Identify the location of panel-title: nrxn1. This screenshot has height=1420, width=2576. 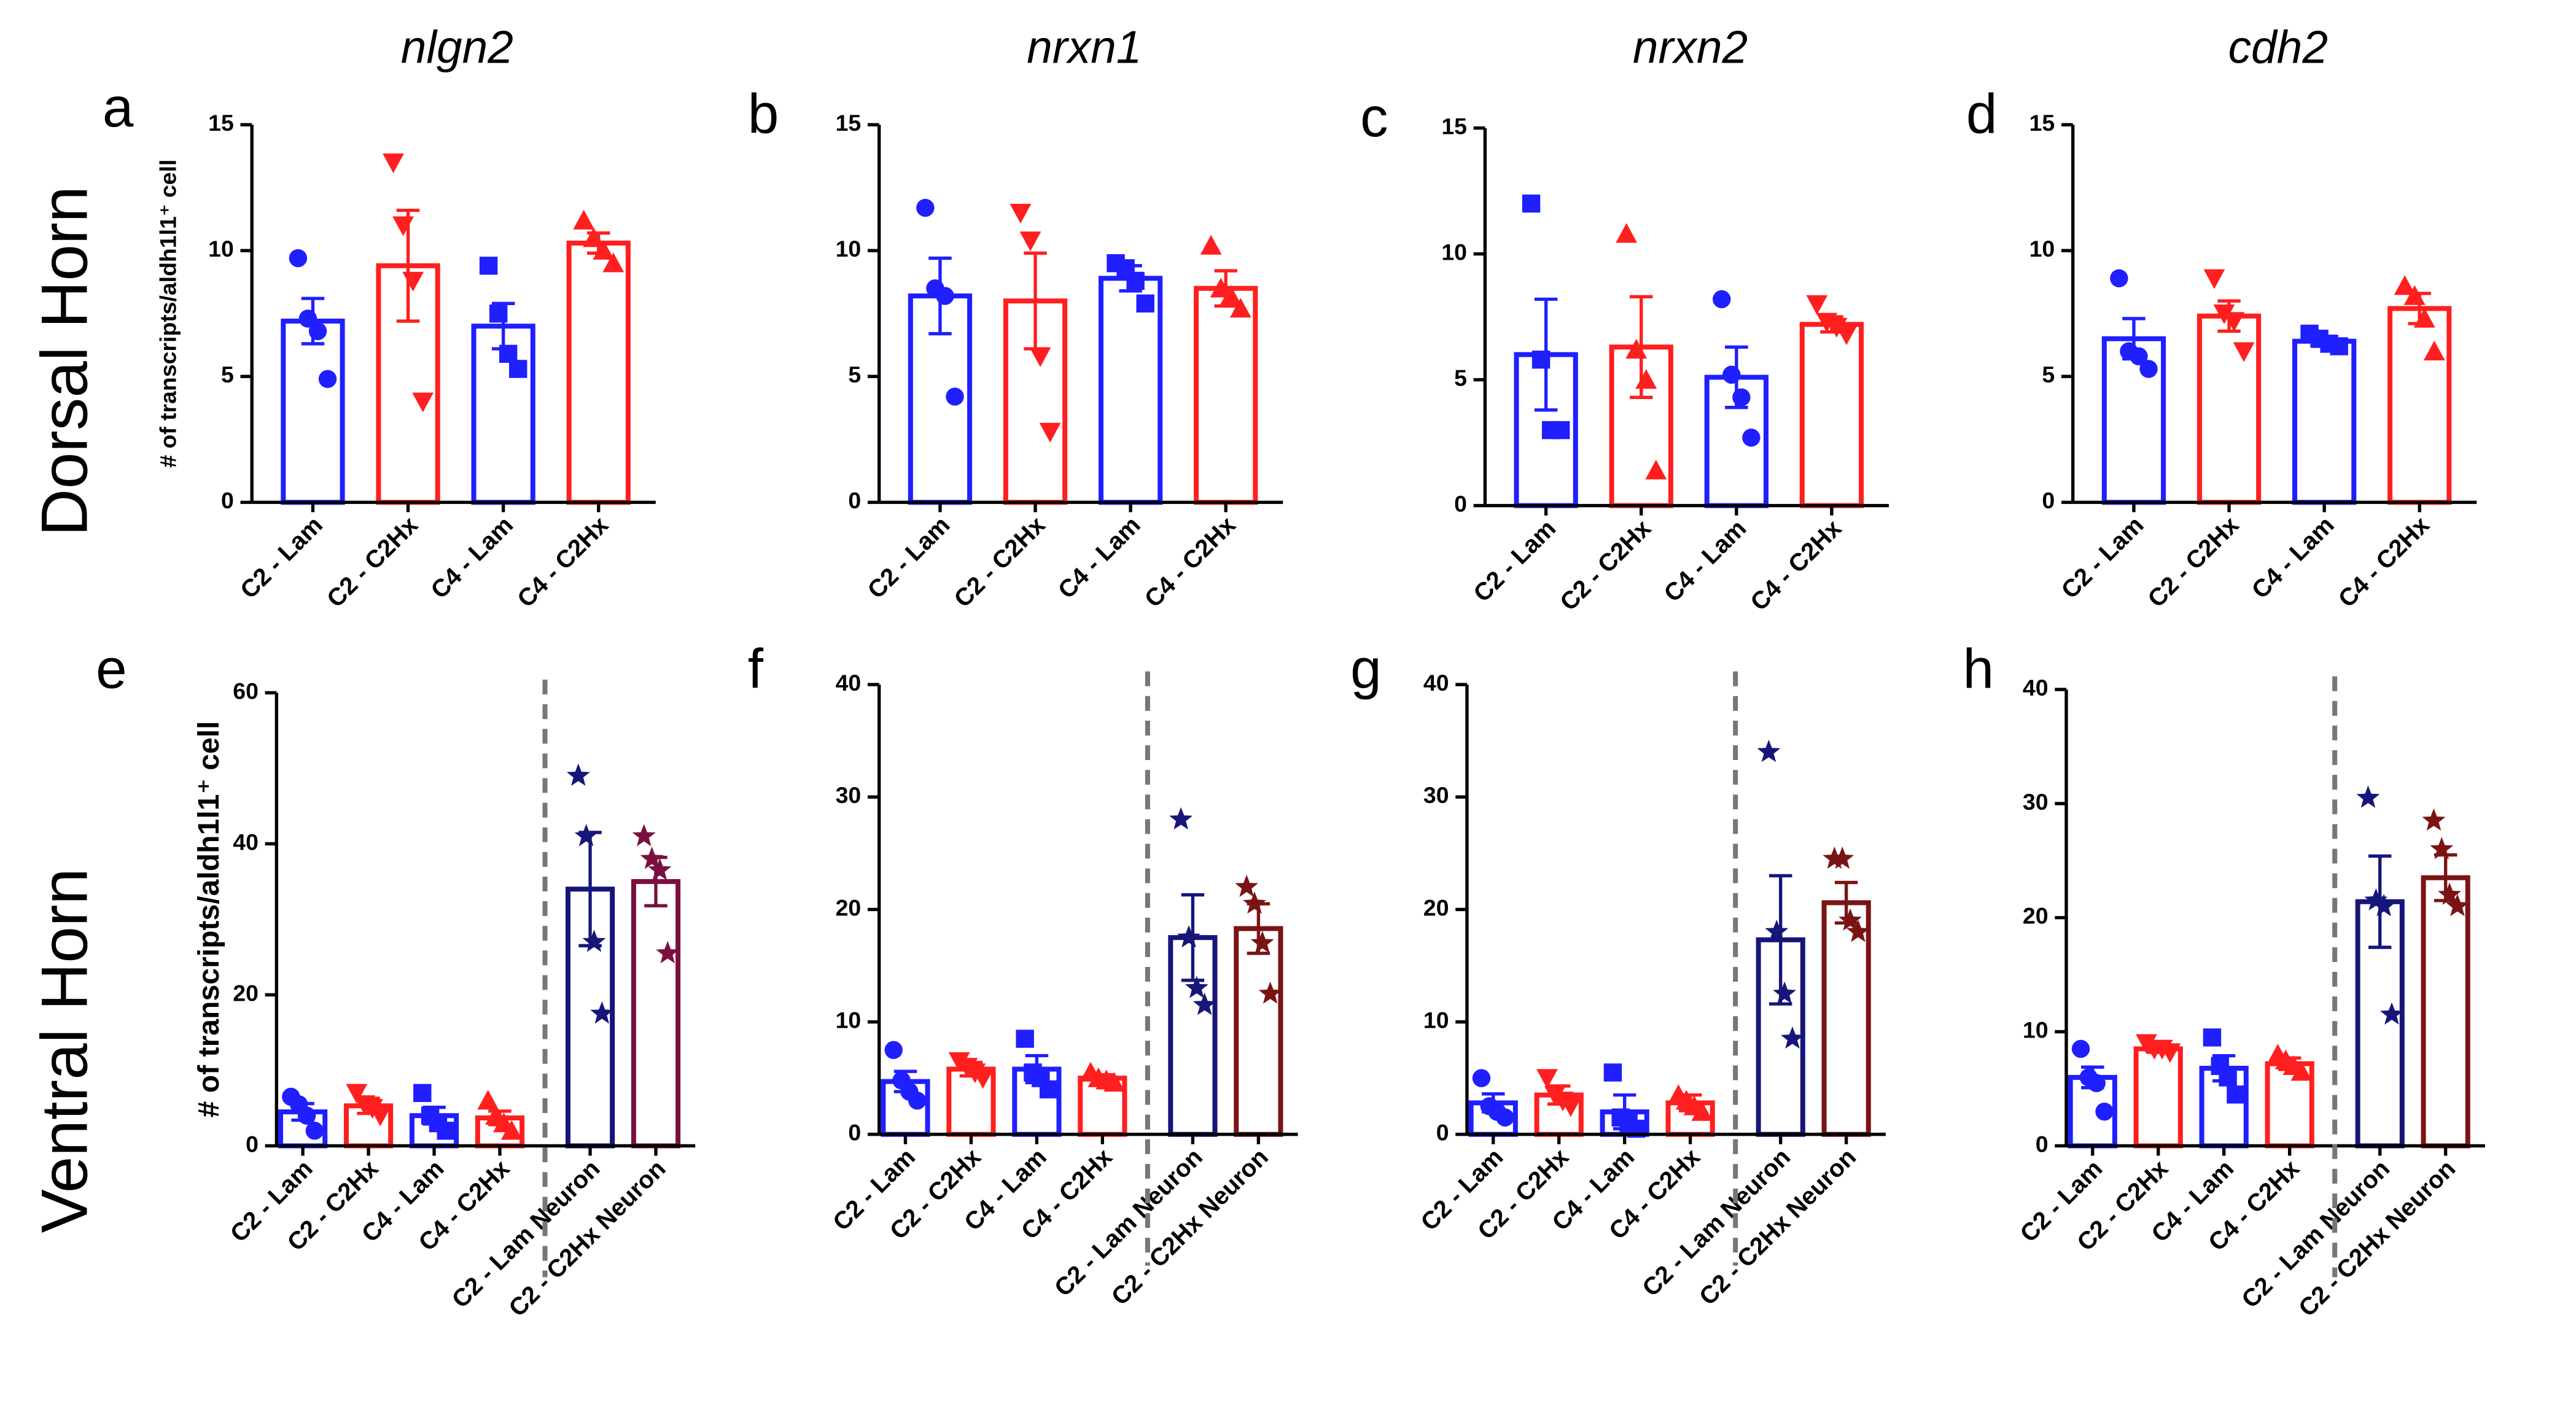
(1084, 47).